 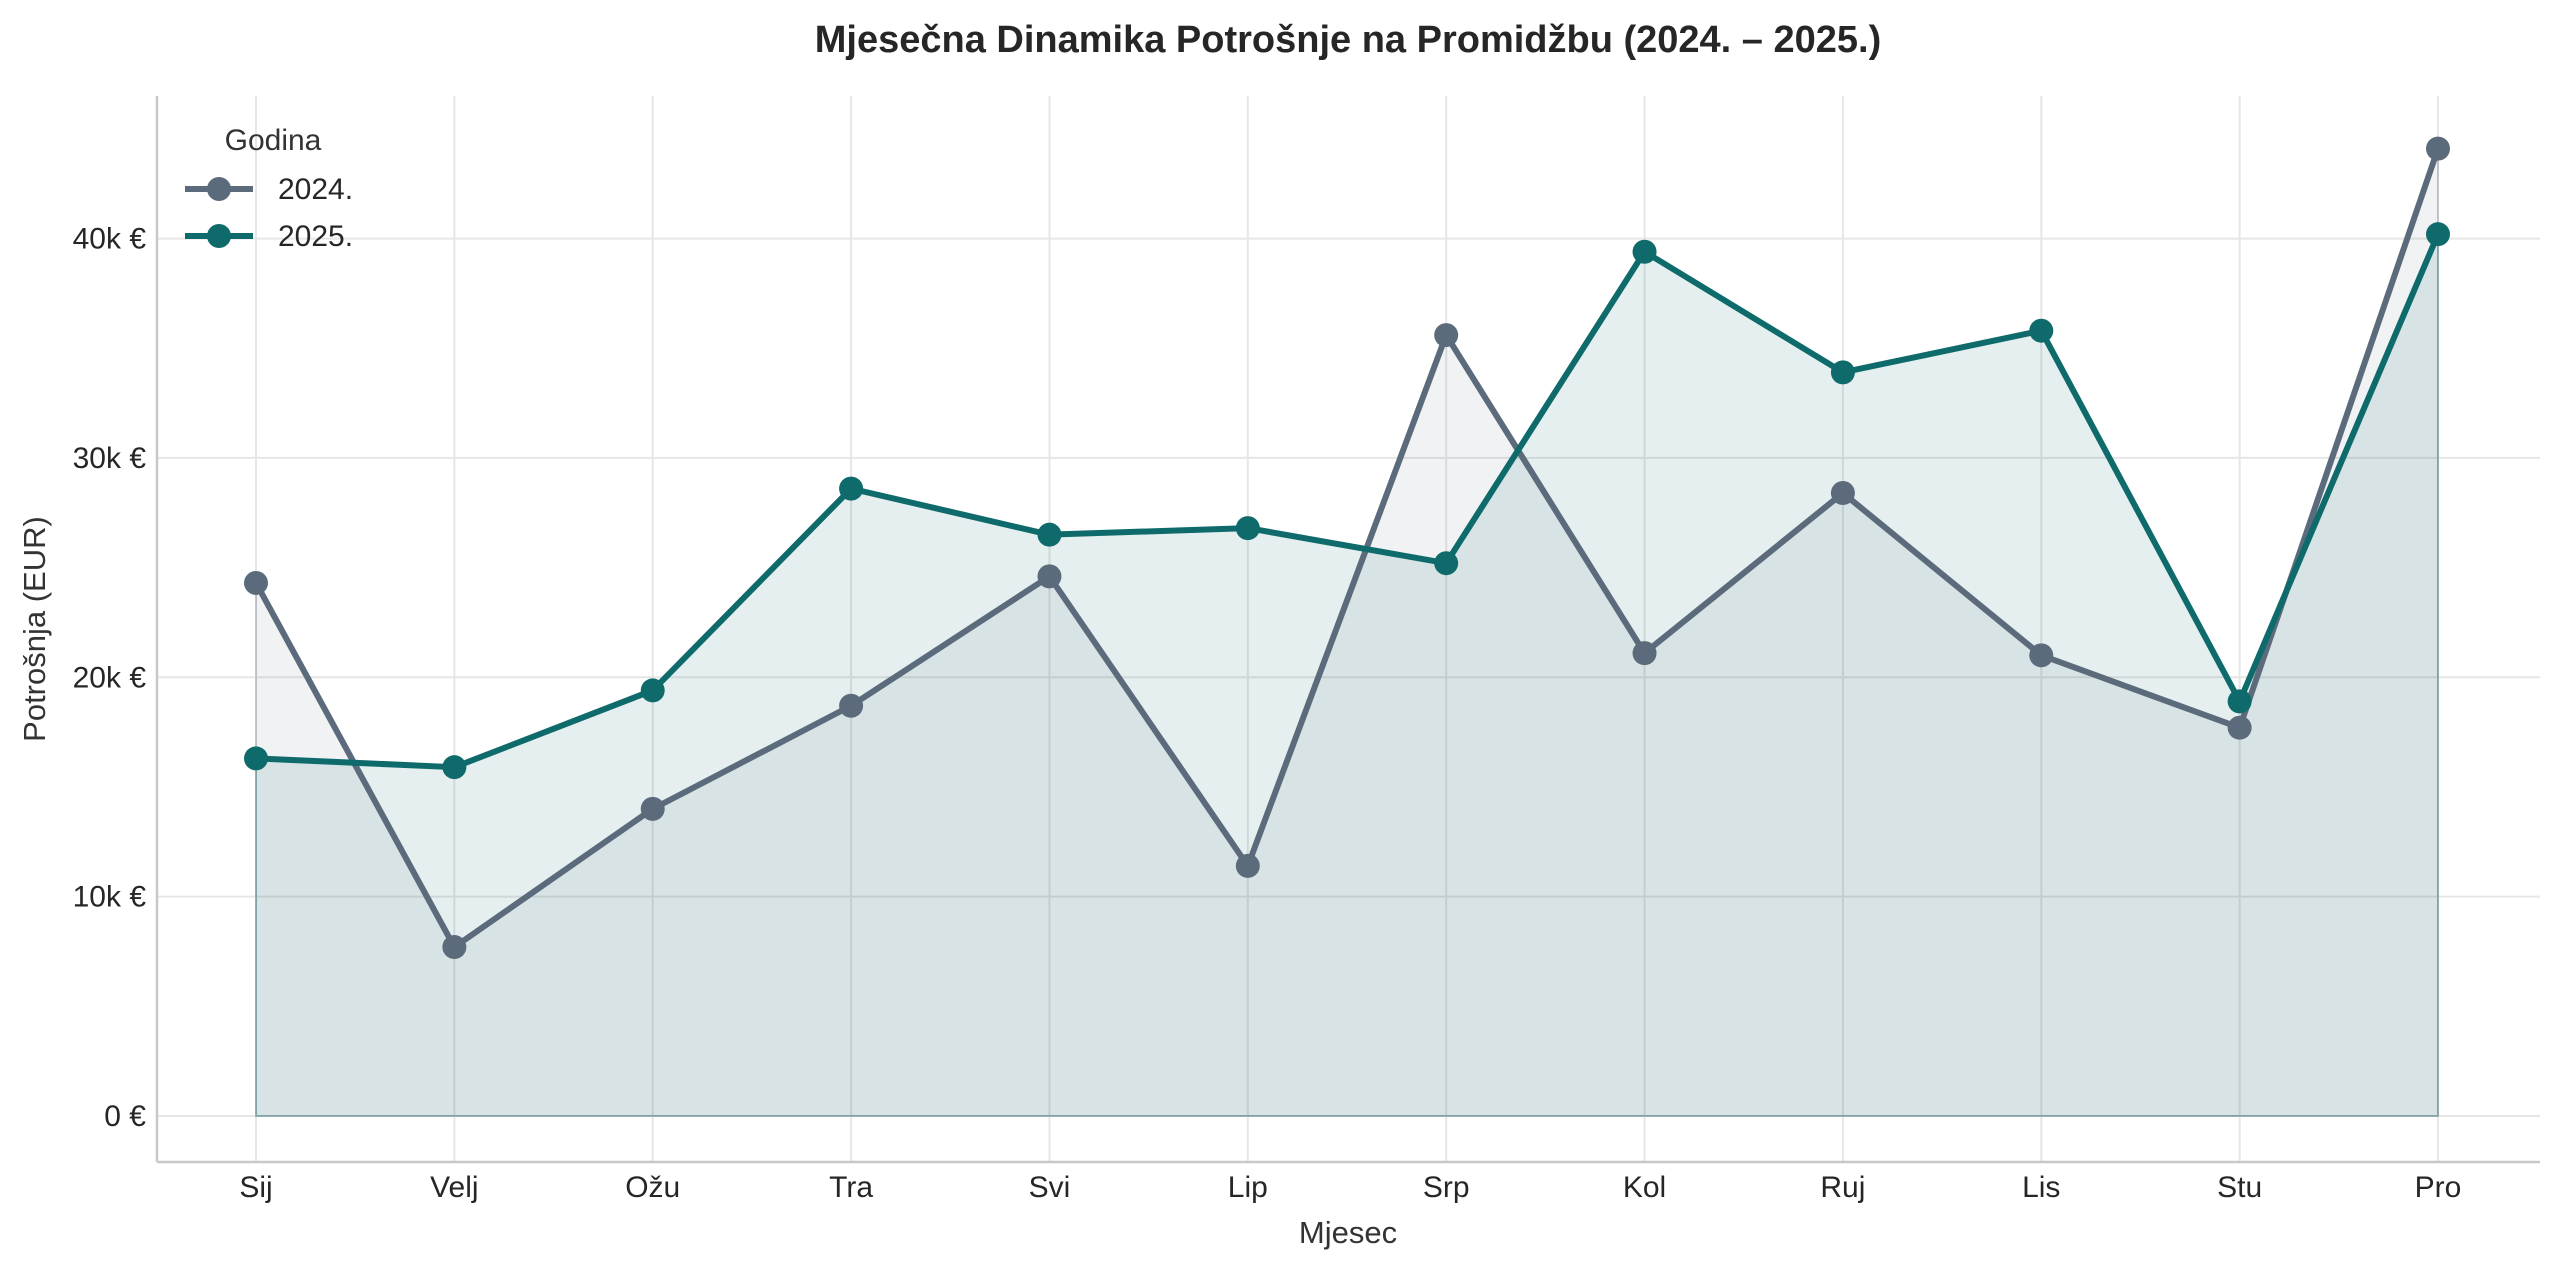 I want to click on point-2025-Stu, so click(x=2239, y=701).